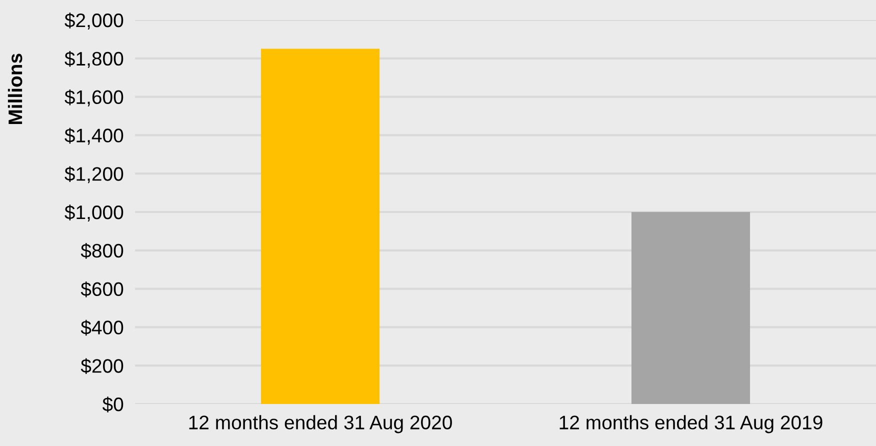 The image size is (876, 446). What do you see at coordinates (94, 175) in the screenshot?
I see `y-tick-label: $1,200` at bounding box center [94, 175].